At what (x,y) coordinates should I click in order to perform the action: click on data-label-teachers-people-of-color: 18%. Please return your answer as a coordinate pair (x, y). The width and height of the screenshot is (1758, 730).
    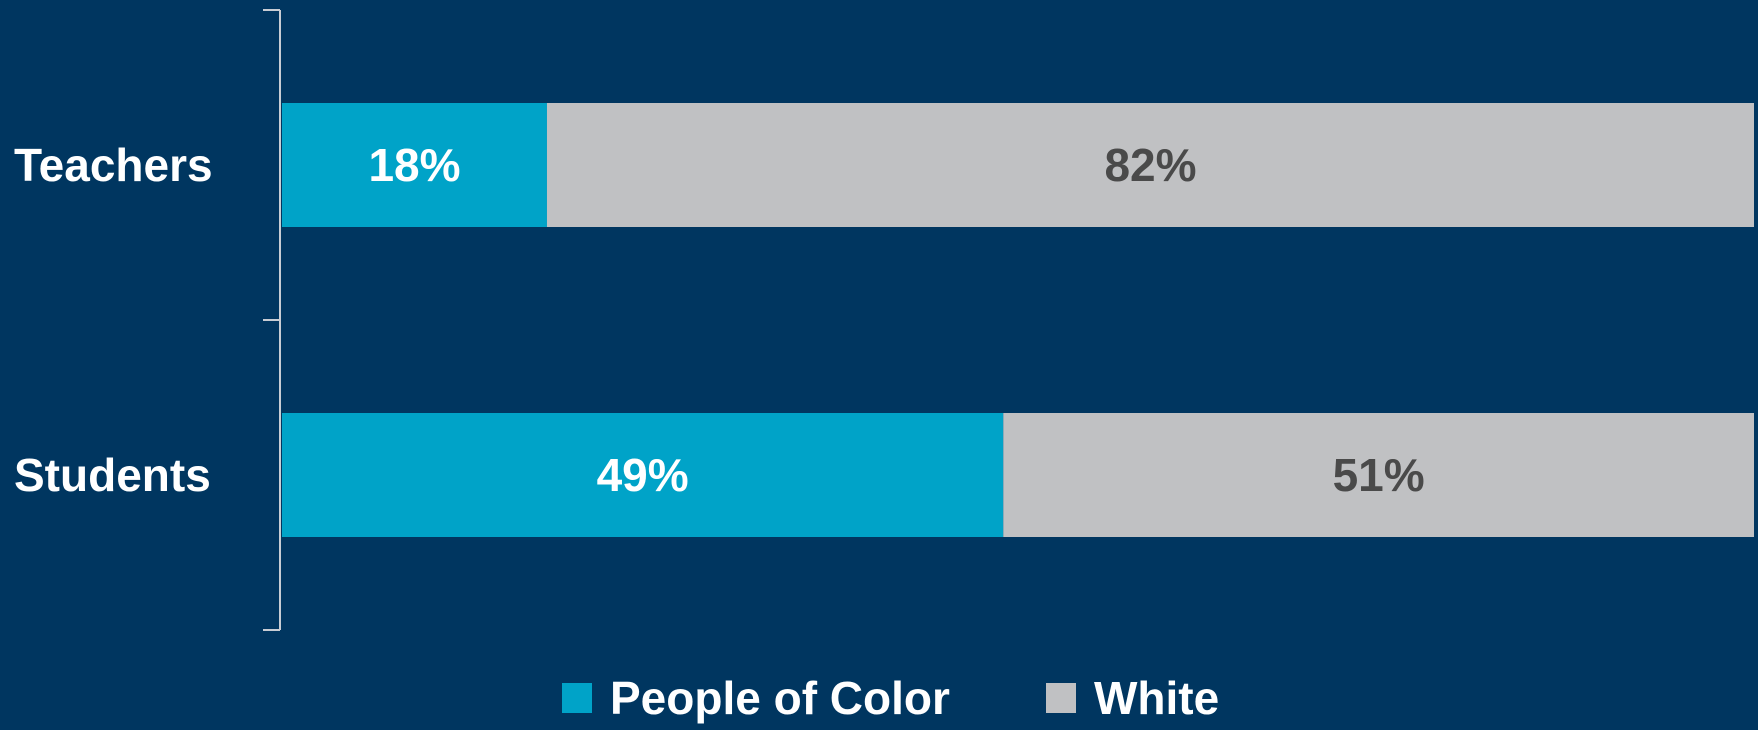
    Looking at the image, I should click on (414, 165).